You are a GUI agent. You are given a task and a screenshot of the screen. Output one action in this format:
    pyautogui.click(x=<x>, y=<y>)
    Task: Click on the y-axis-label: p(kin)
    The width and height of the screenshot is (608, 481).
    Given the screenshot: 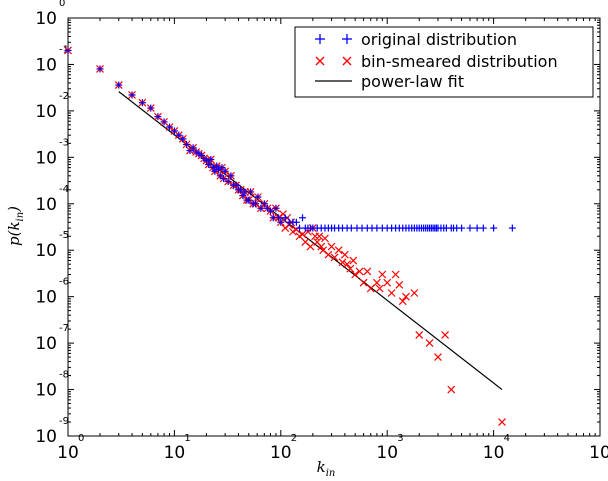 What is the action you would take?
    pyautogui.click(x=15, y=226)
    